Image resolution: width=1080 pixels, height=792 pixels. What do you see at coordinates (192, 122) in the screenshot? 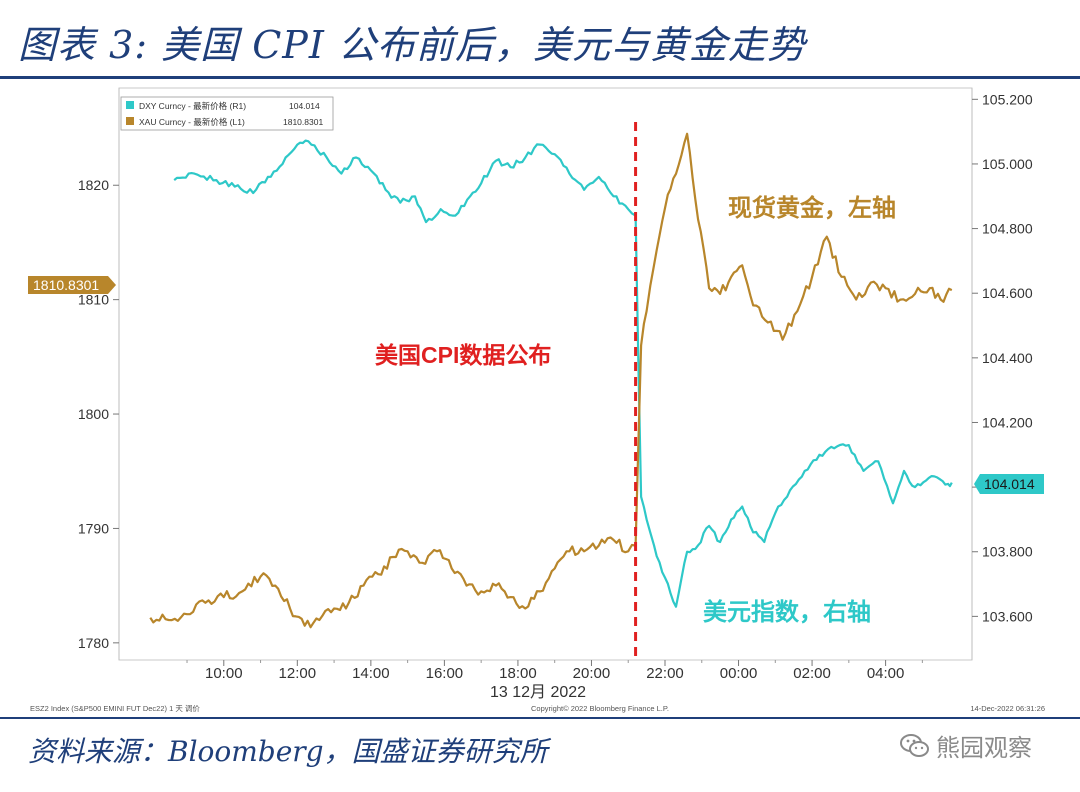
I see `legend-label-xau: XAU Curncy - 最新价格 (L1)` at bounding box center [192, 122].